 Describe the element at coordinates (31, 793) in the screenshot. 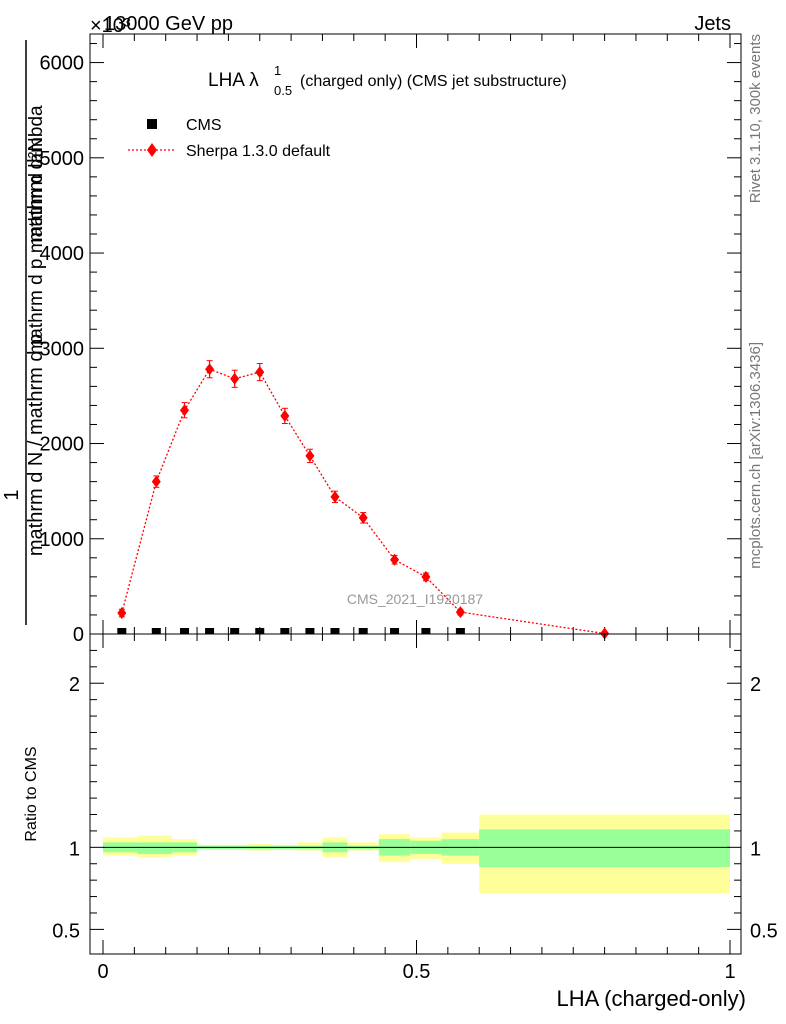

I see `ratio-y-axis-label: Ratio to CMS` at that location.